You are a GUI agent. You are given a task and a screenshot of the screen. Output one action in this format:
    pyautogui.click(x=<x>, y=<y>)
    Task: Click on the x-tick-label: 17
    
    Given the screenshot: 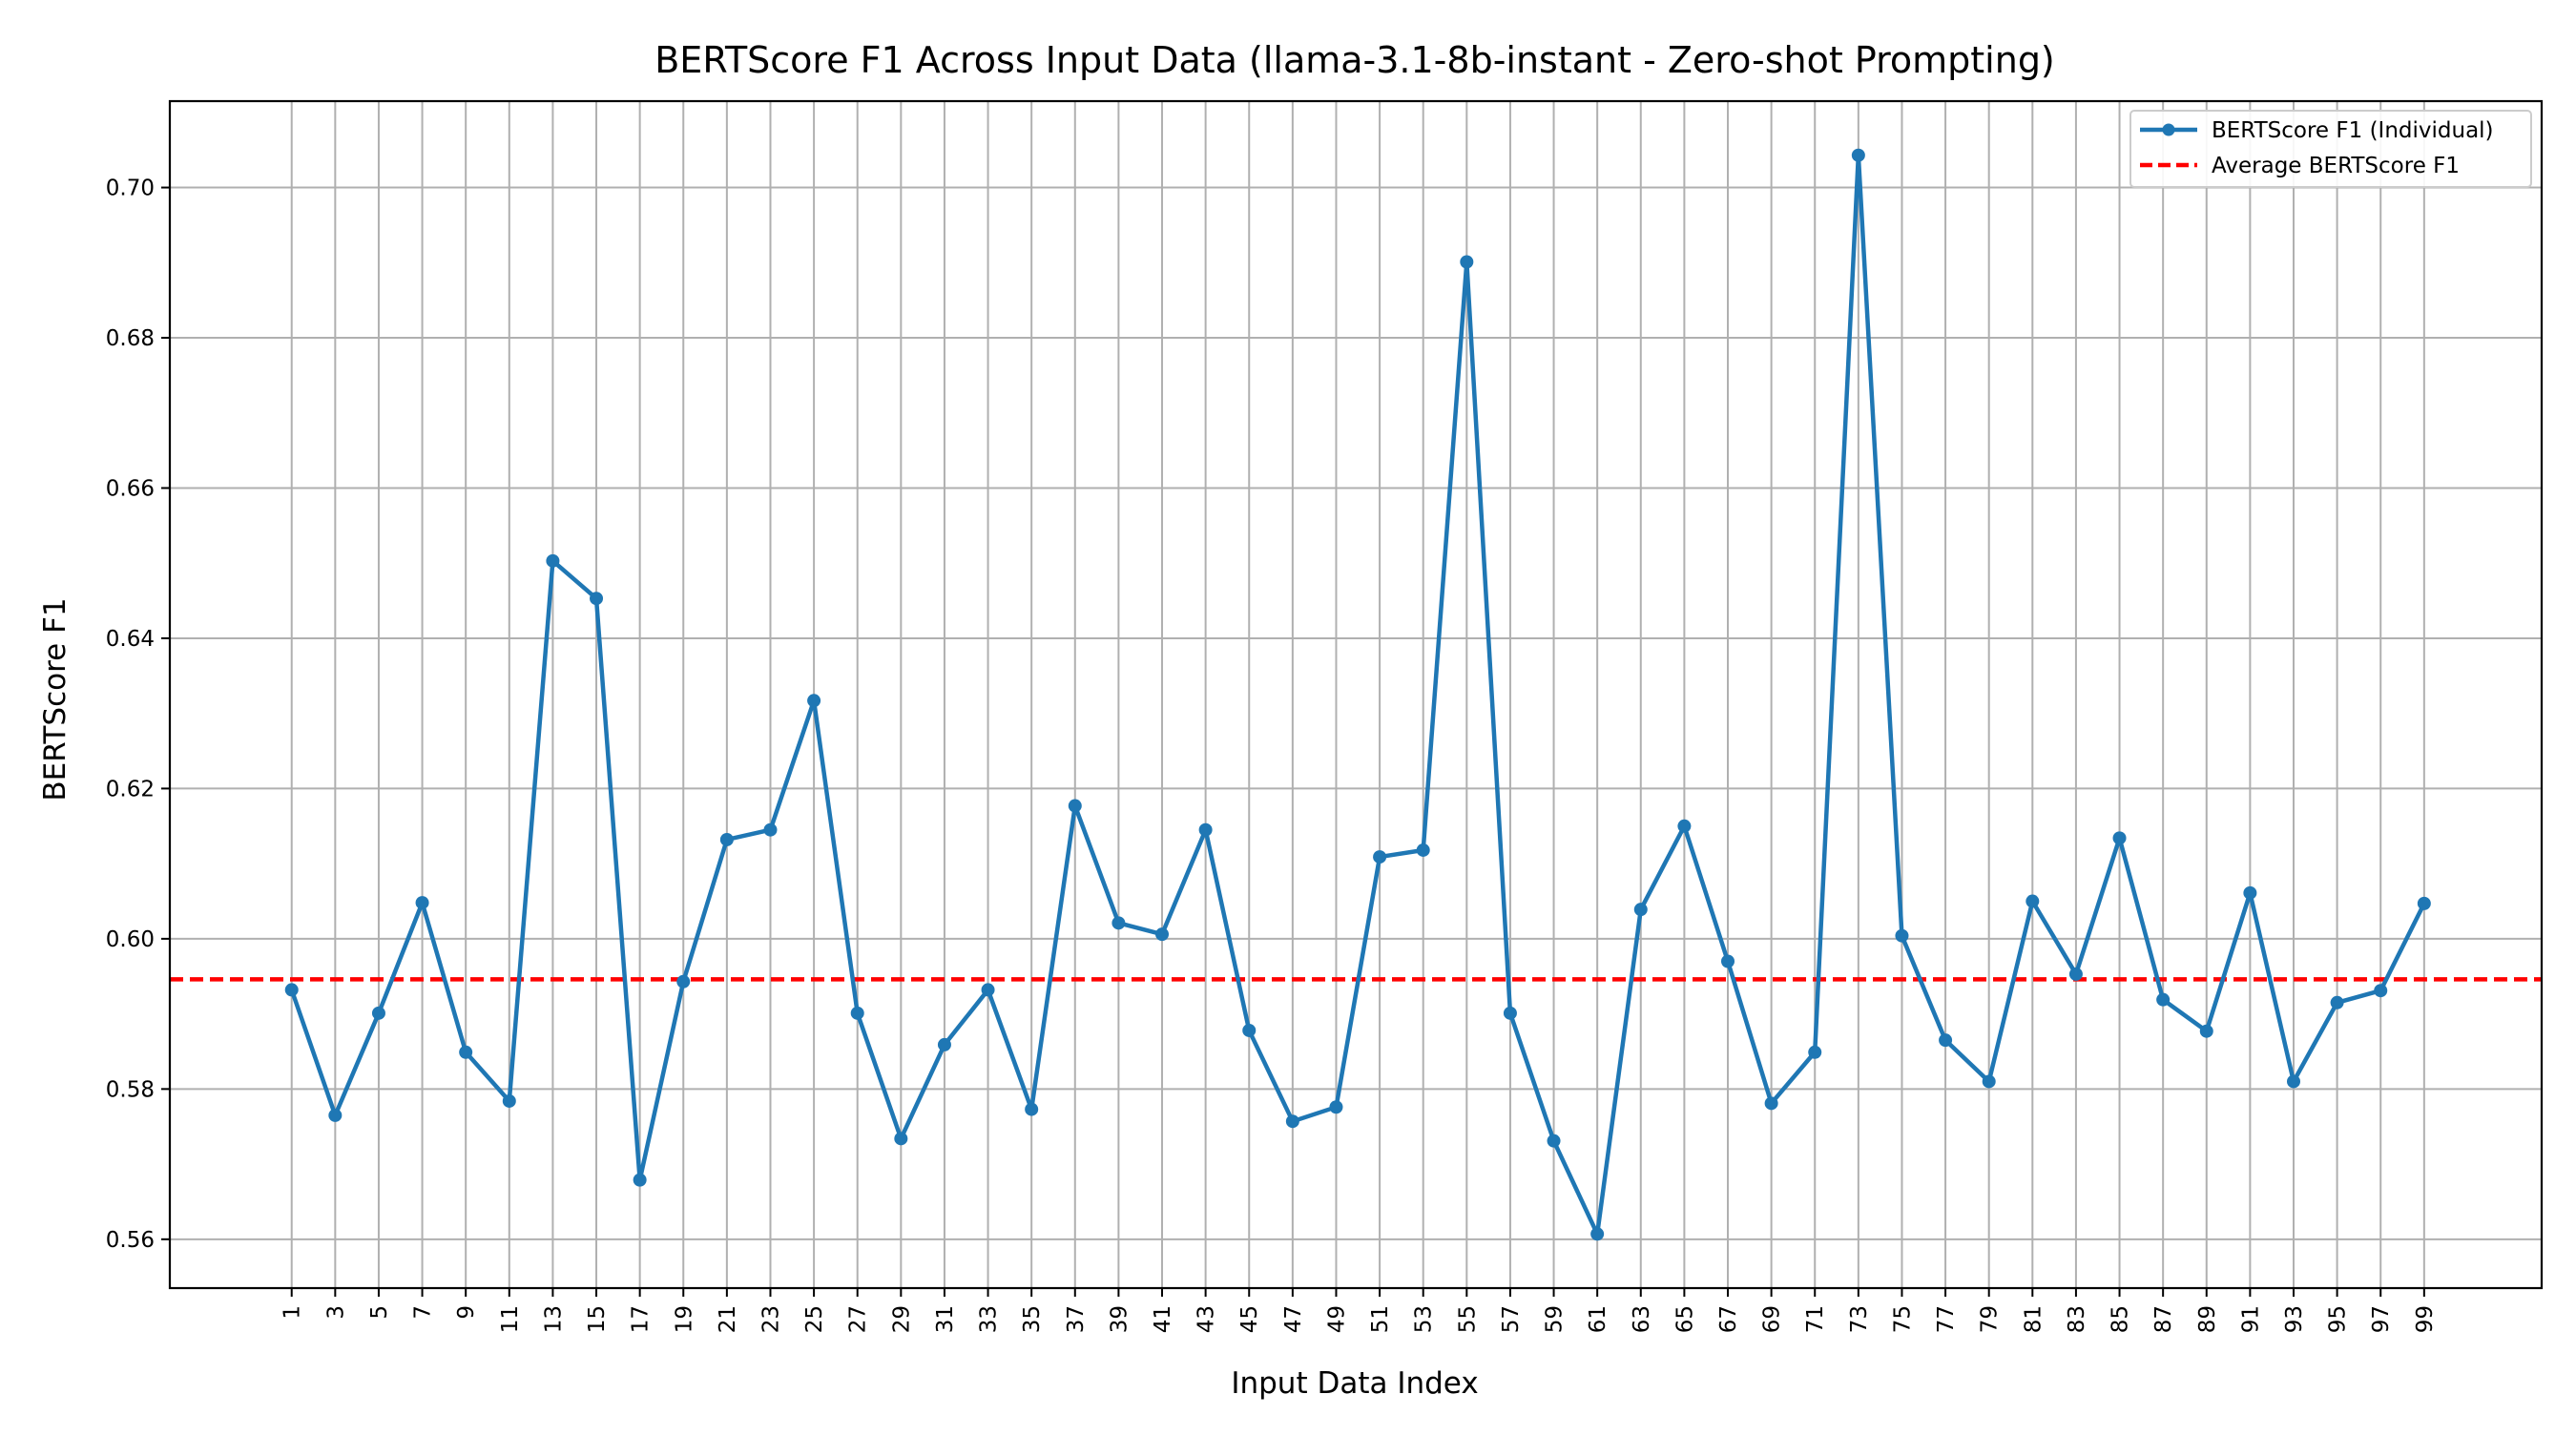 What is the action you would take?
    pyautogui.click(x=641, y=1319)
    